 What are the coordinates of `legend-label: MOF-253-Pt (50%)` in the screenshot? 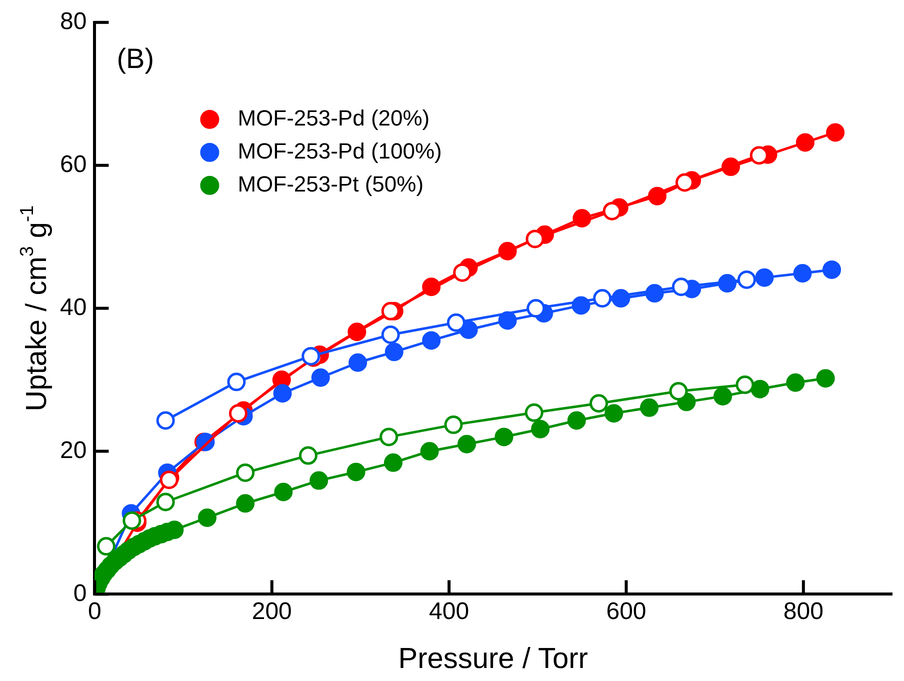 It's located at (331, 183).